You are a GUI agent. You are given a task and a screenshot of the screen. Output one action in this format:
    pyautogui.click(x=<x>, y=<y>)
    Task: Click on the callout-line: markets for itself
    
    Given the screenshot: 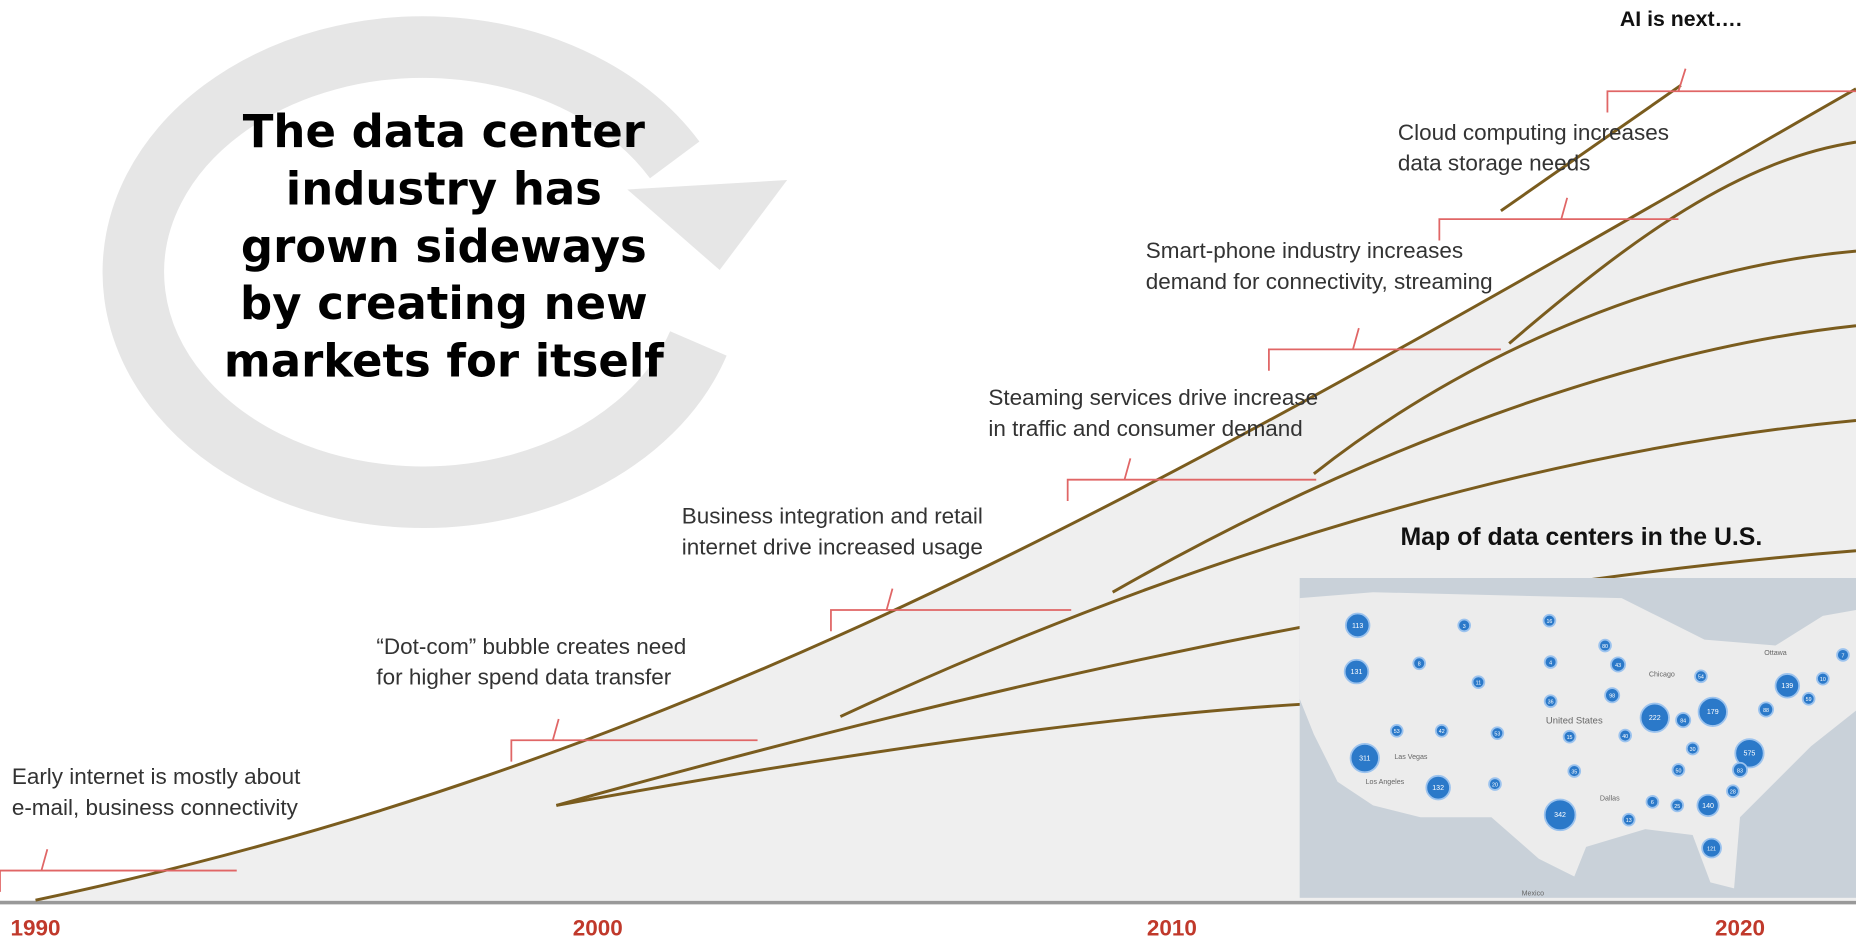 What is the action you would take?
    pyautogui.click(x=444, y=361)
    